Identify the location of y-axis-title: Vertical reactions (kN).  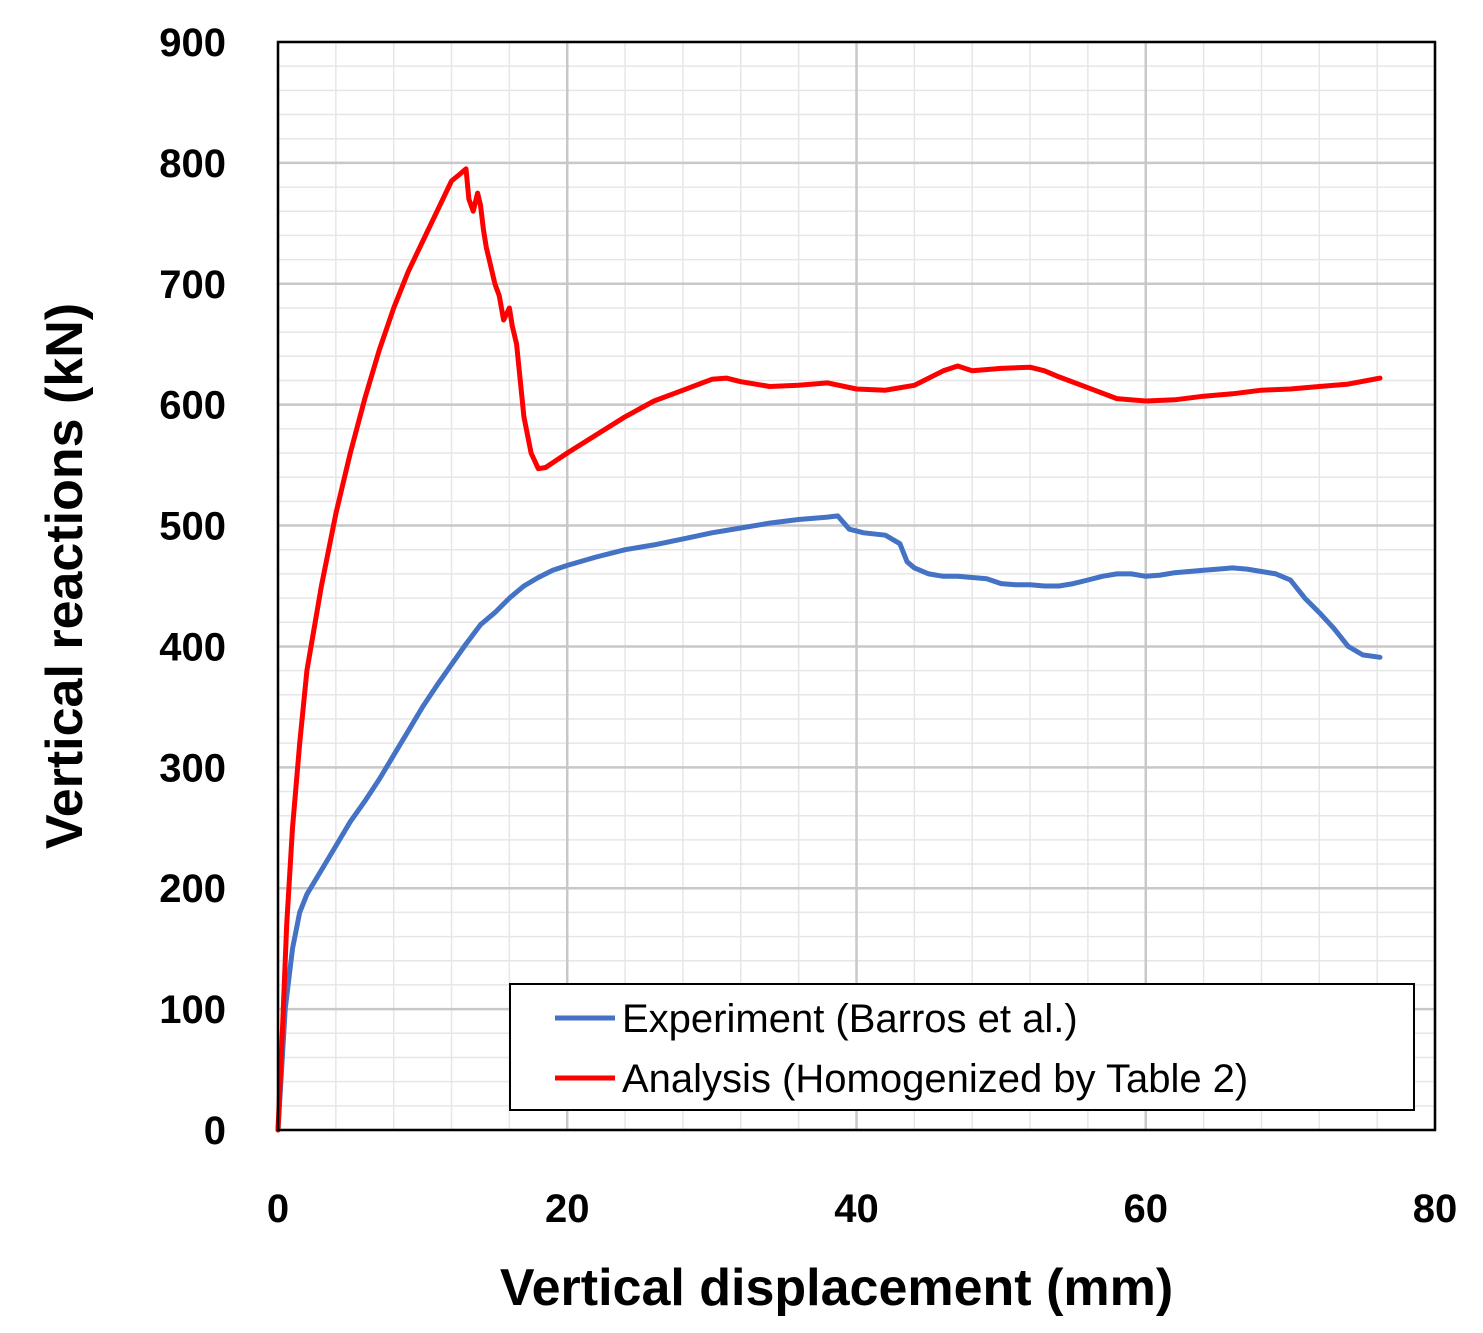
(65, 576).